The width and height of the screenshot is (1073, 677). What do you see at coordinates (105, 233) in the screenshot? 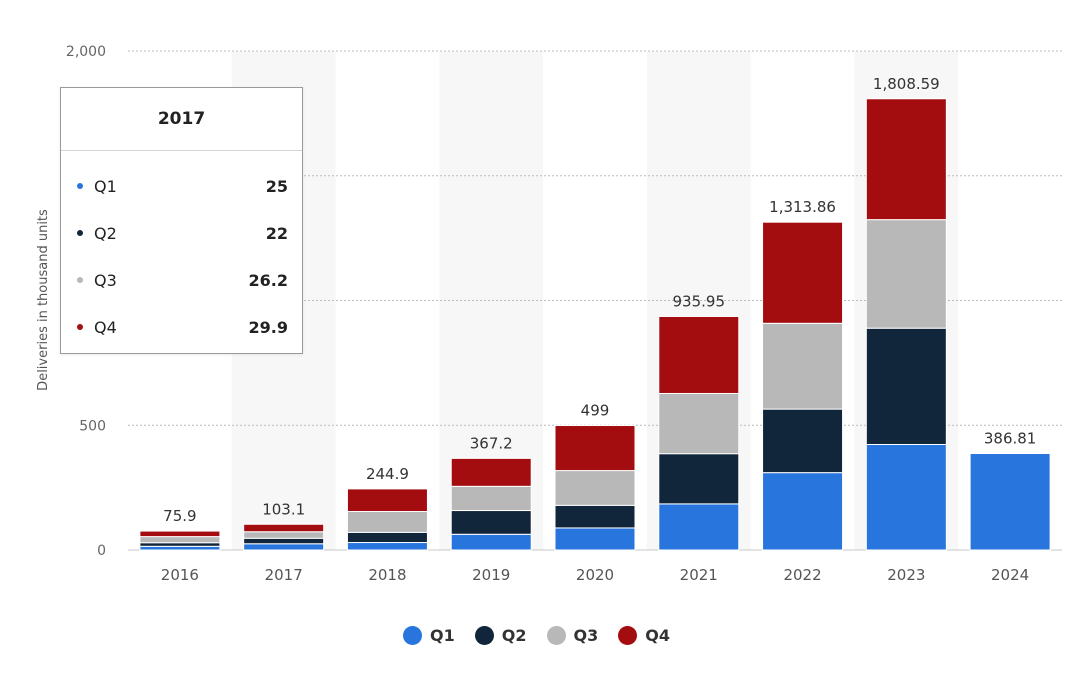
I see `tooltip-series-name: Q2` at bounding box center [105, 233].